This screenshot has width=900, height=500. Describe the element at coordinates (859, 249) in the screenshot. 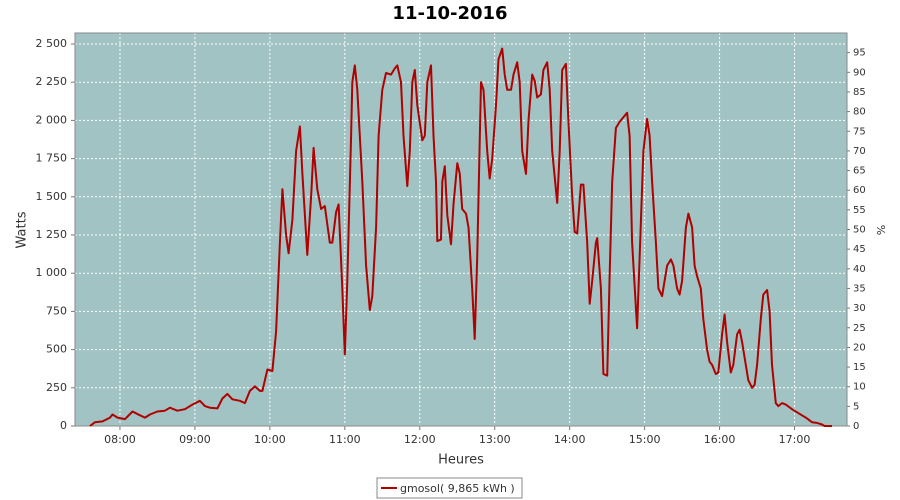

I see `y2-tick-label: 45` at that location.